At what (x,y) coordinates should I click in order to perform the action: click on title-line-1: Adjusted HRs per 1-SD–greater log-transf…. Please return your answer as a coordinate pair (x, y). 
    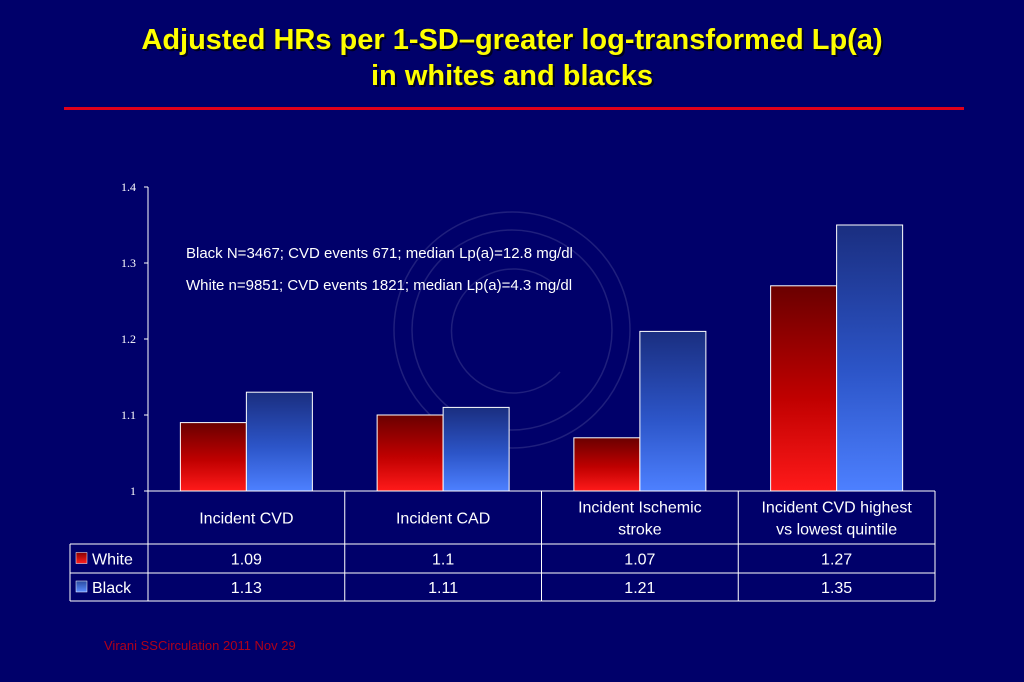
    Looking at the image, I should click on (512, 40).